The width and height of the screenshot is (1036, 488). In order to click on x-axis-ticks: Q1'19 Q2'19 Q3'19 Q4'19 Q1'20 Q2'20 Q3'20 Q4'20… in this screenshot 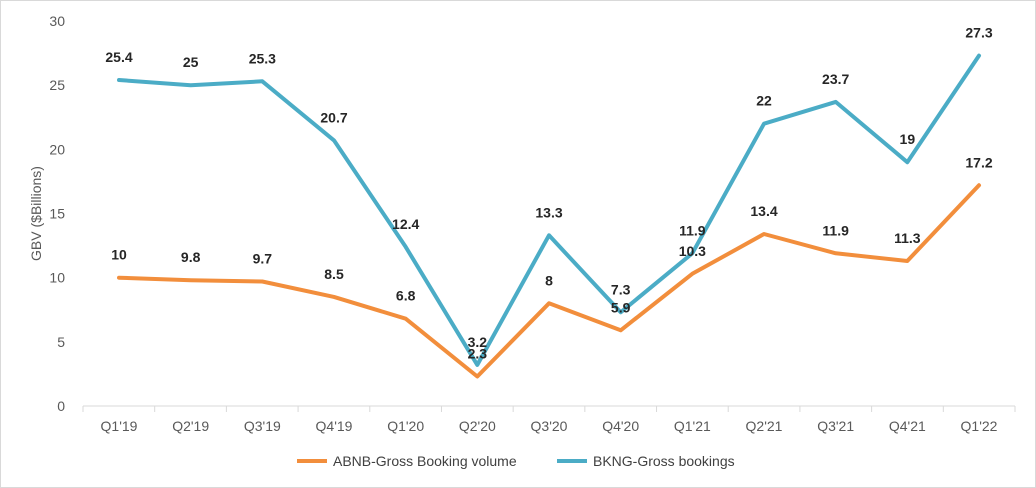, I will do `click(549, 420)`.